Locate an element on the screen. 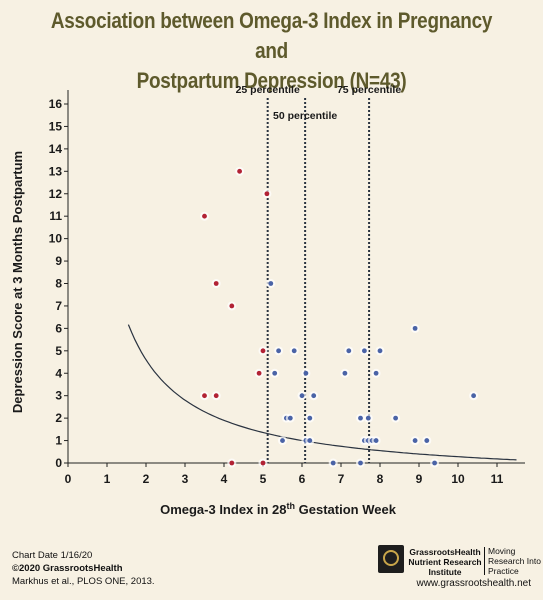 The width and height of the screenshot is (543, 600). x-tick-label: 3 is located at coordinates (185, 479).